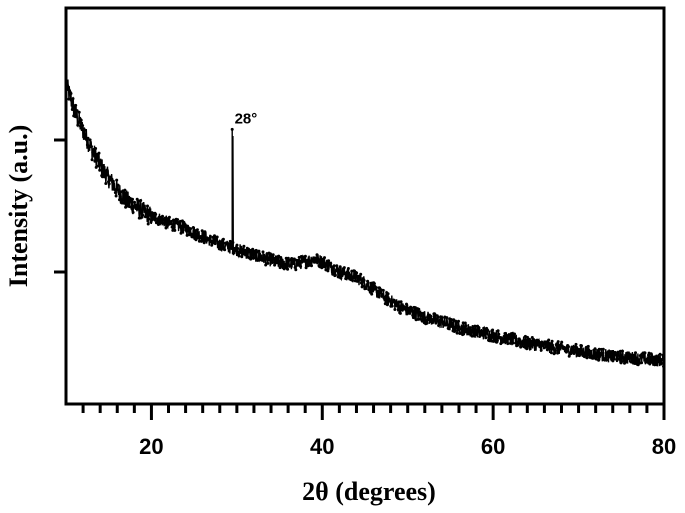 Image resolution: width=685 pixels, height=513 pixels. I want to click on x-tick-label-80: 80, so click(664, 446).